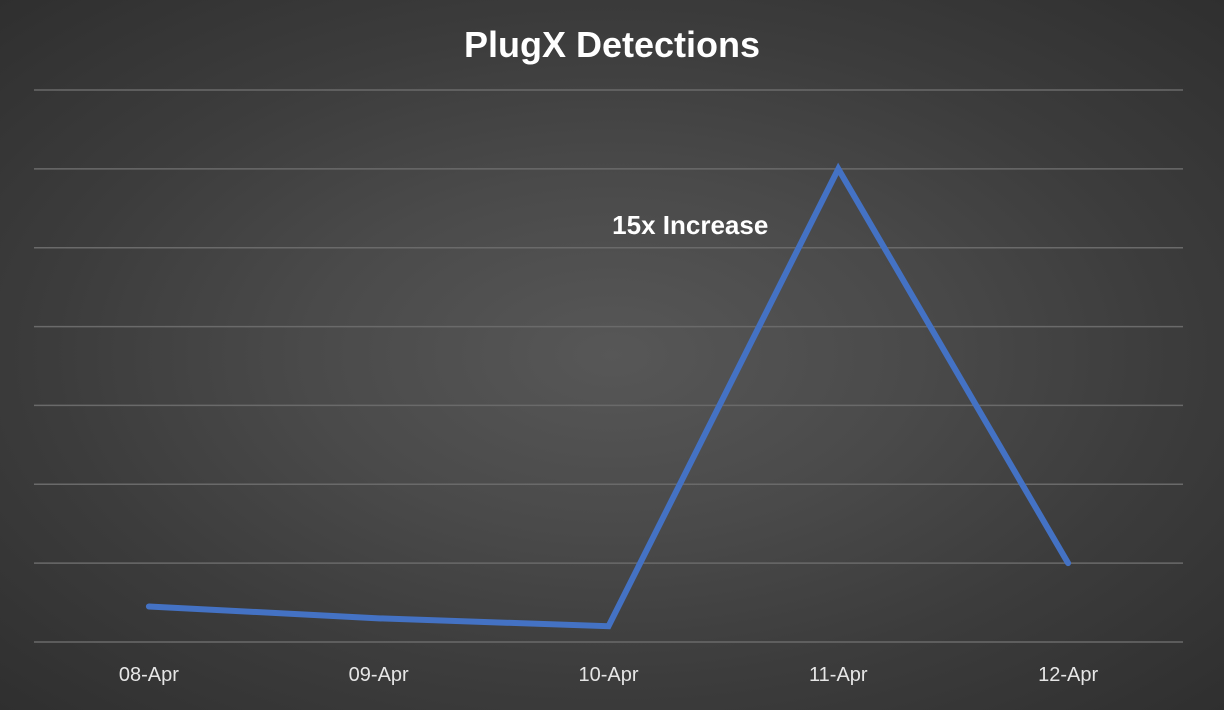  I want to click on annotation-label: 15x Increase, so click(690, 225).